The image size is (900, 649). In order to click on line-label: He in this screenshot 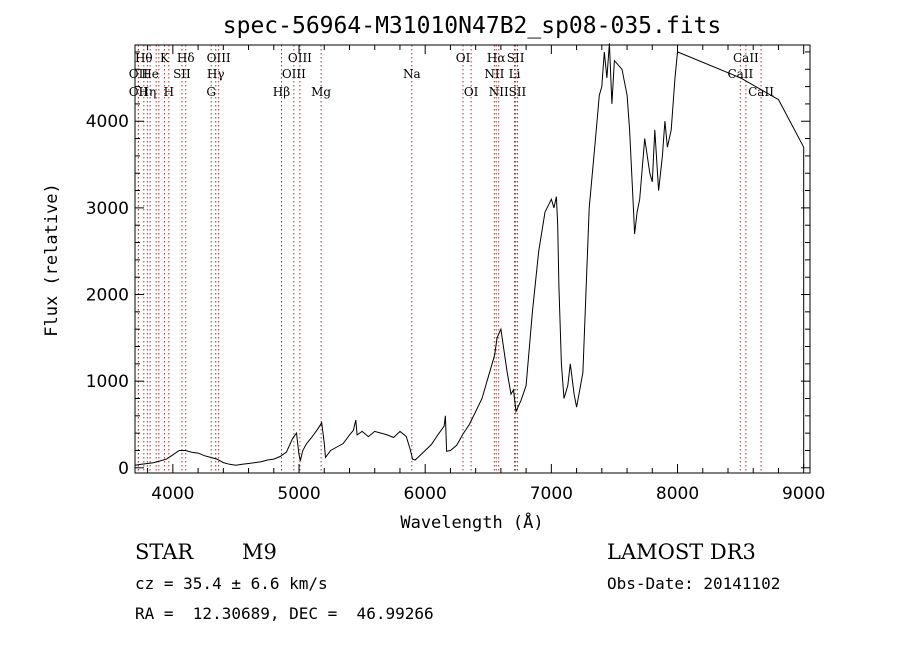, I will do `click(150, 74)`.